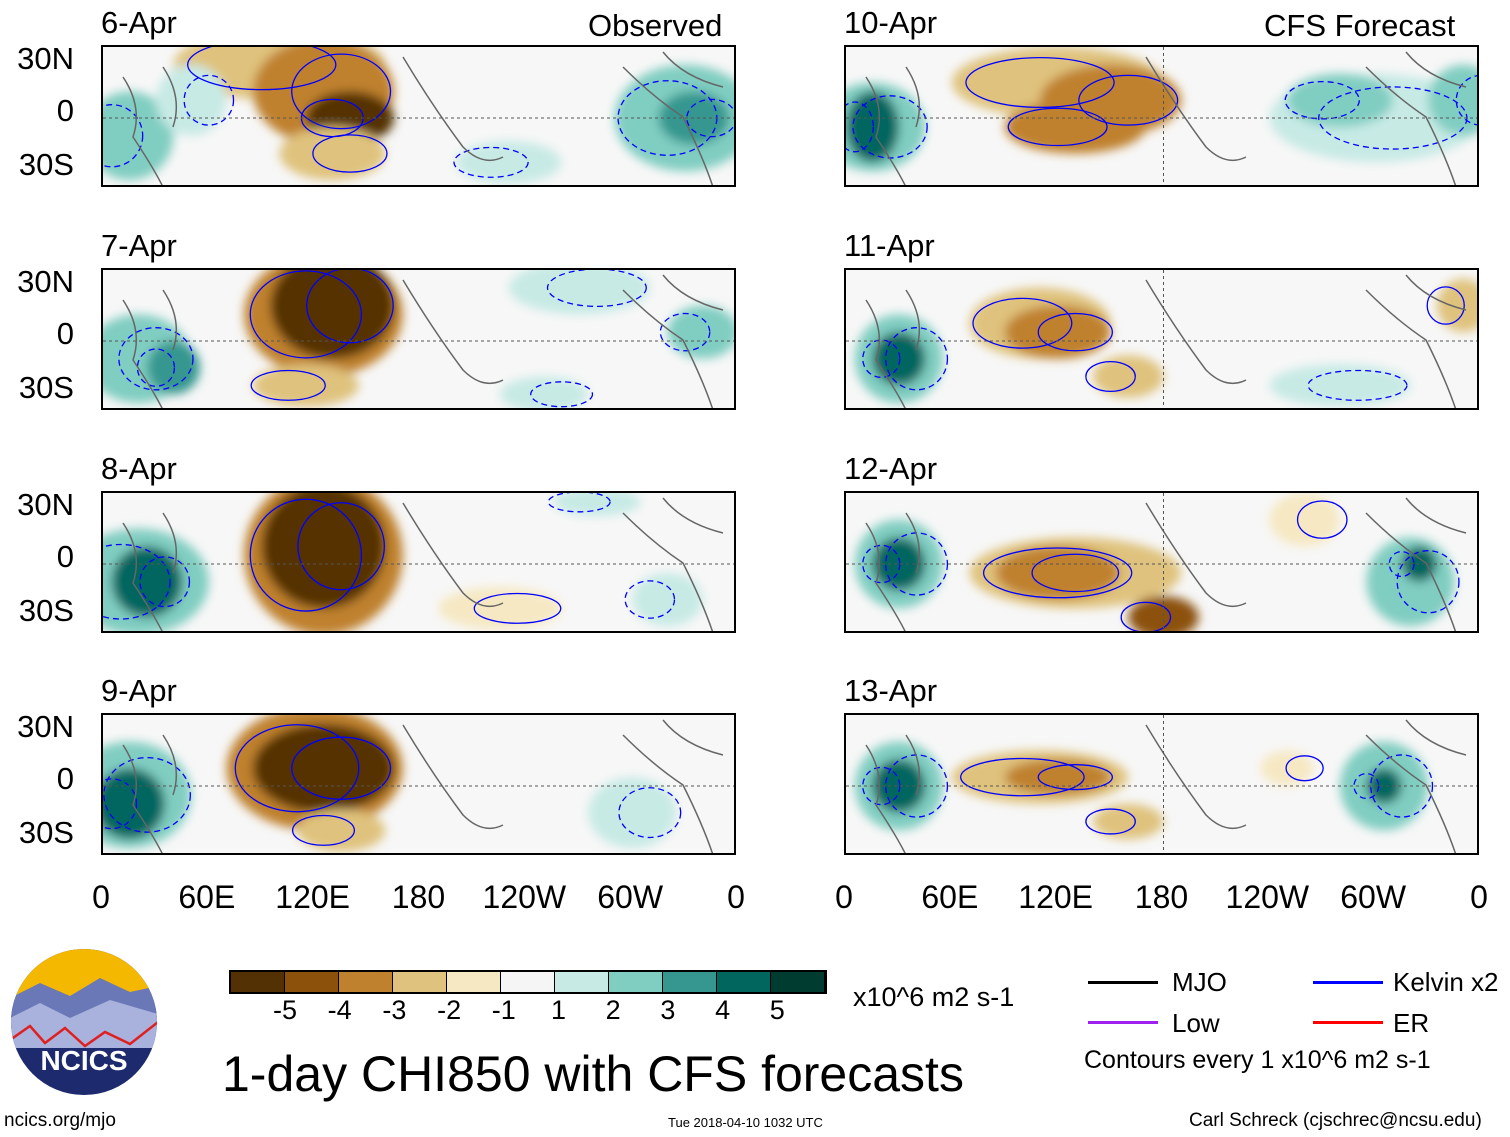 Image resolution: width=1510 pixels, height=1137 pixels. What do you see at coordinates (1446, 982) in the screenshot?
I see `legend-label-kelvin: Kelvin x2` at bounding box center [1446, 982].